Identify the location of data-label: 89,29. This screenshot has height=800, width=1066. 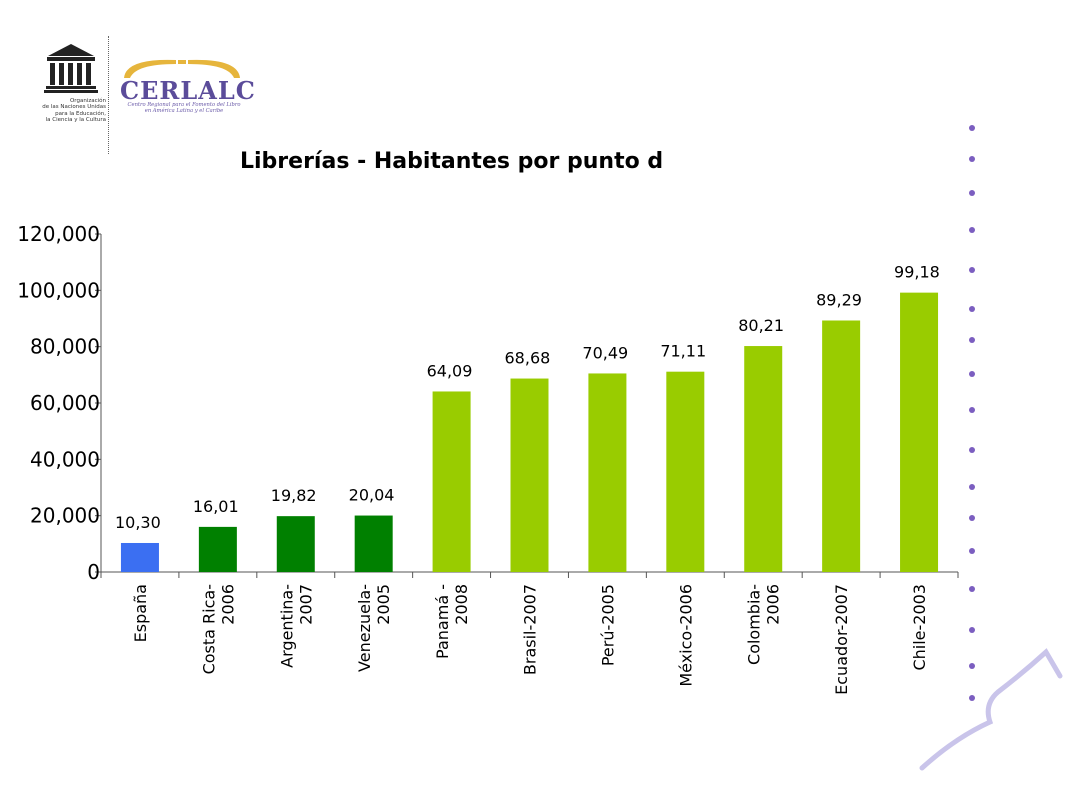
(839, 299).